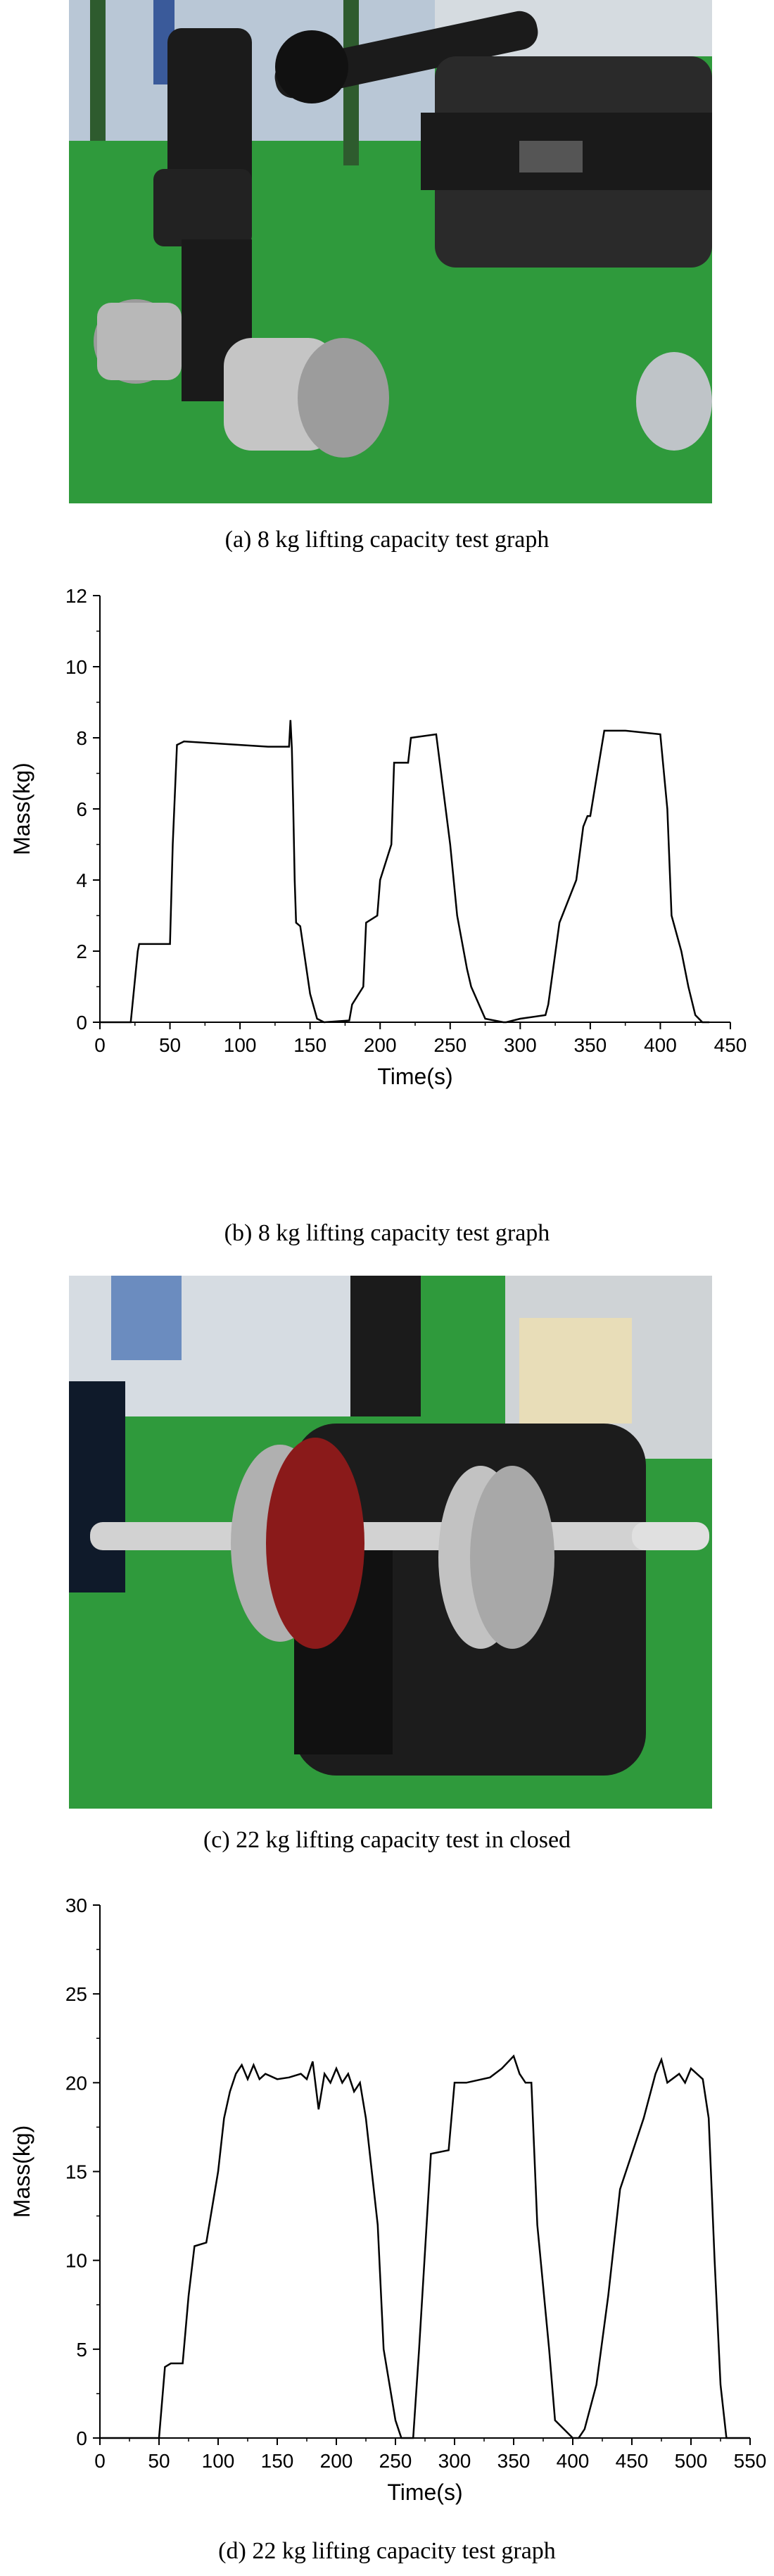 The height and width of the screenshot is (2576, 774). Describe the element at coordinates (76, 2172) in the screenshot. I see `y-tick-label: 15` at that location.